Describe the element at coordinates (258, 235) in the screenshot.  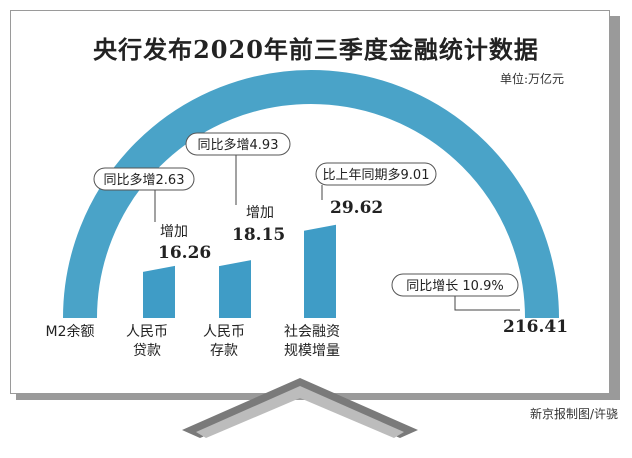
I see `value-label-2: 18.15` at that location.